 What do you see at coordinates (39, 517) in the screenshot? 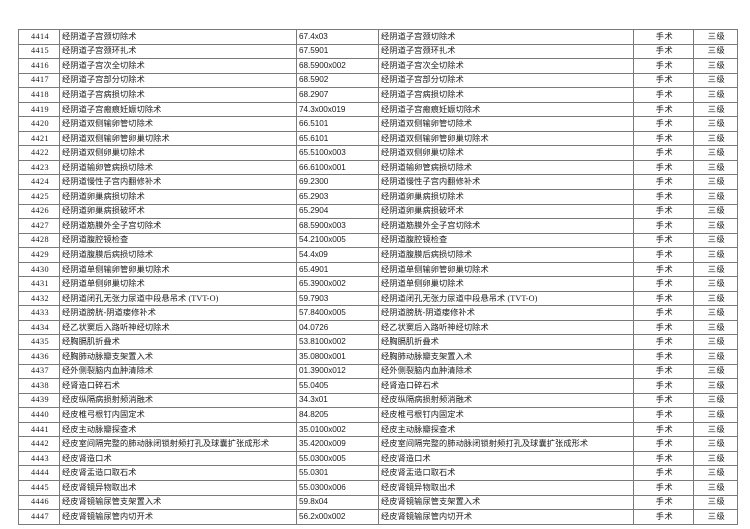
I see `cell-sequence: 4447` at bounding box center [39, 517].